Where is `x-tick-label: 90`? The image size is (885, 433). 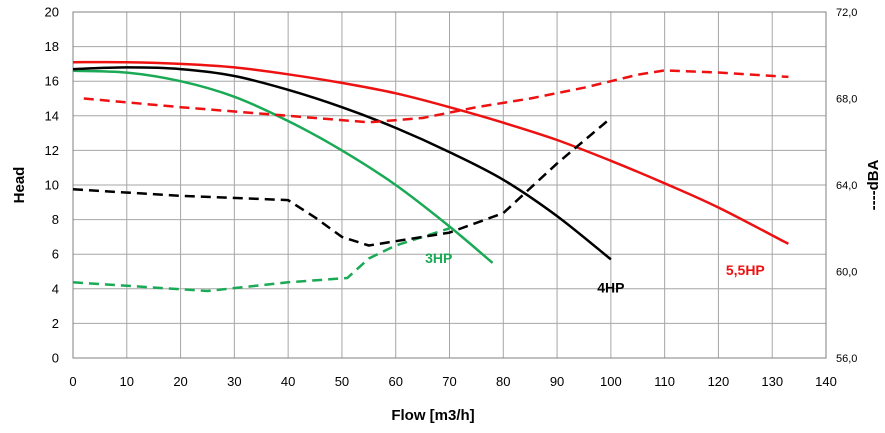
x-tick-label: 90 is located at coordinates (557, 381).